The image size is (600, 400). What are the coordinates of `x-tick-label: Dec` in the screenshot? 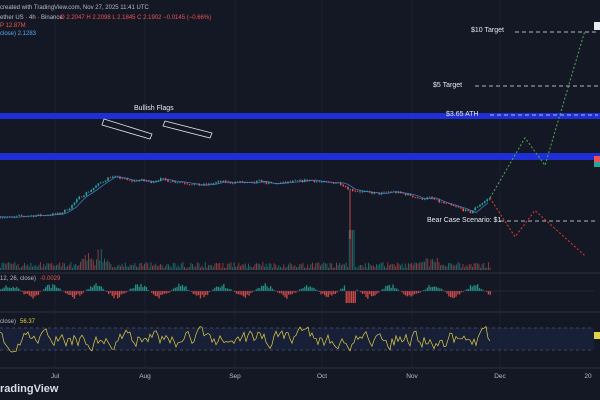 It's located at (500, 376).